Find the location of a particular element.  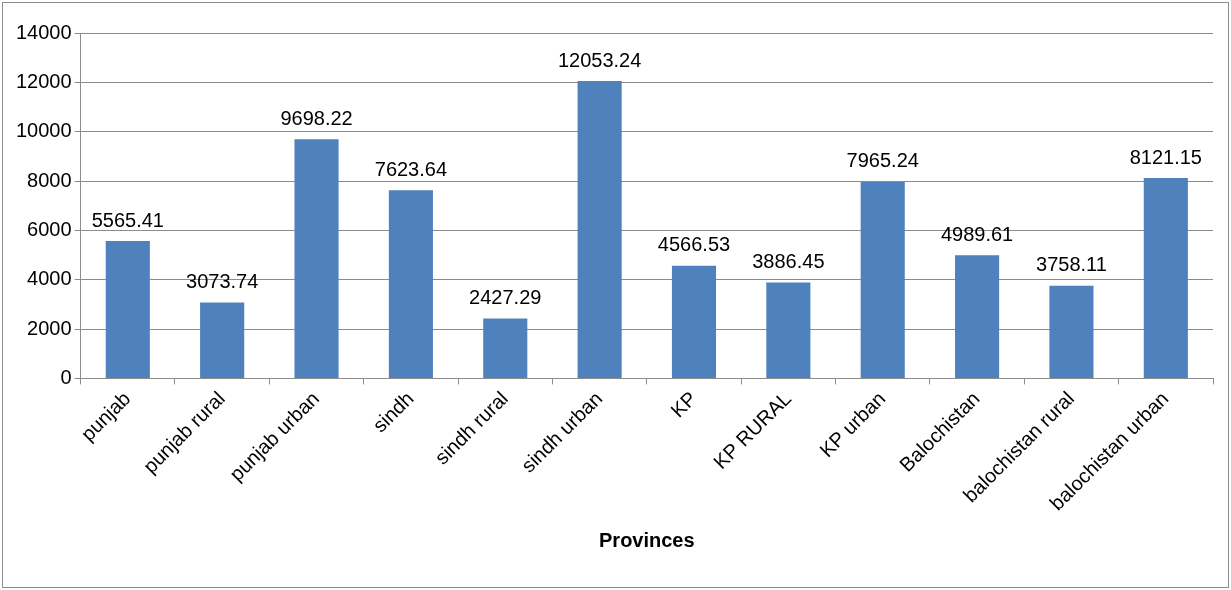

y-tick-label: 0 is located at coordinates (66, 376).